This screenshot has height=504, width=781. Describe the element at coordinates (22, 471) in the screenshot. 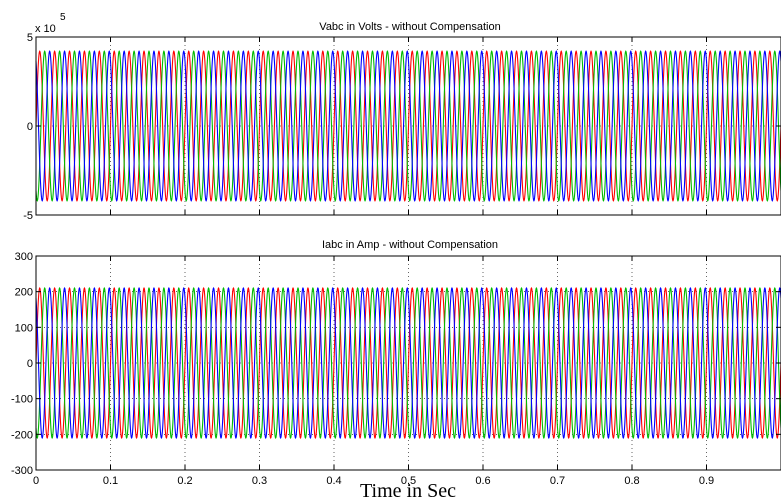

I see `y-tick-label: -300` at that location.